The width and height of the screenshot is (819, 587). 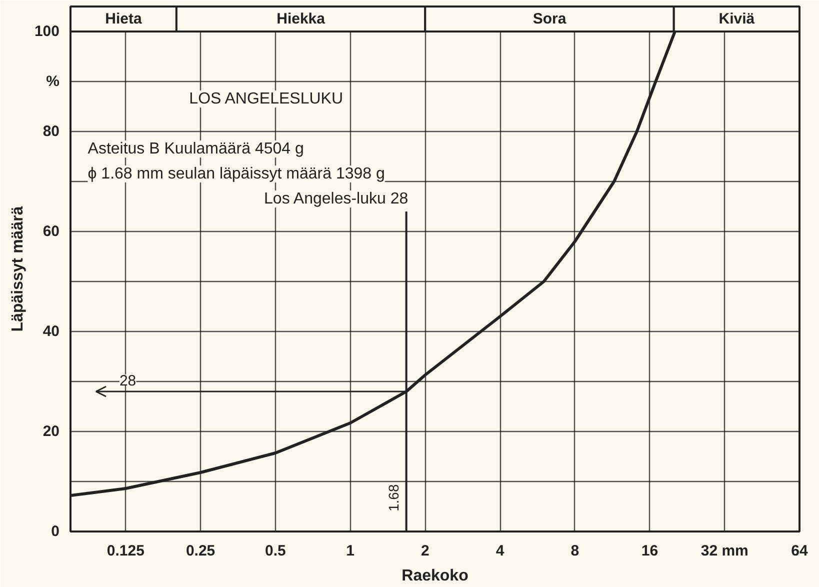 What do you see at coordinates (649, 551) in the screenshot?
I see `x-tick-label: 16` at bounding box center [649, 551].